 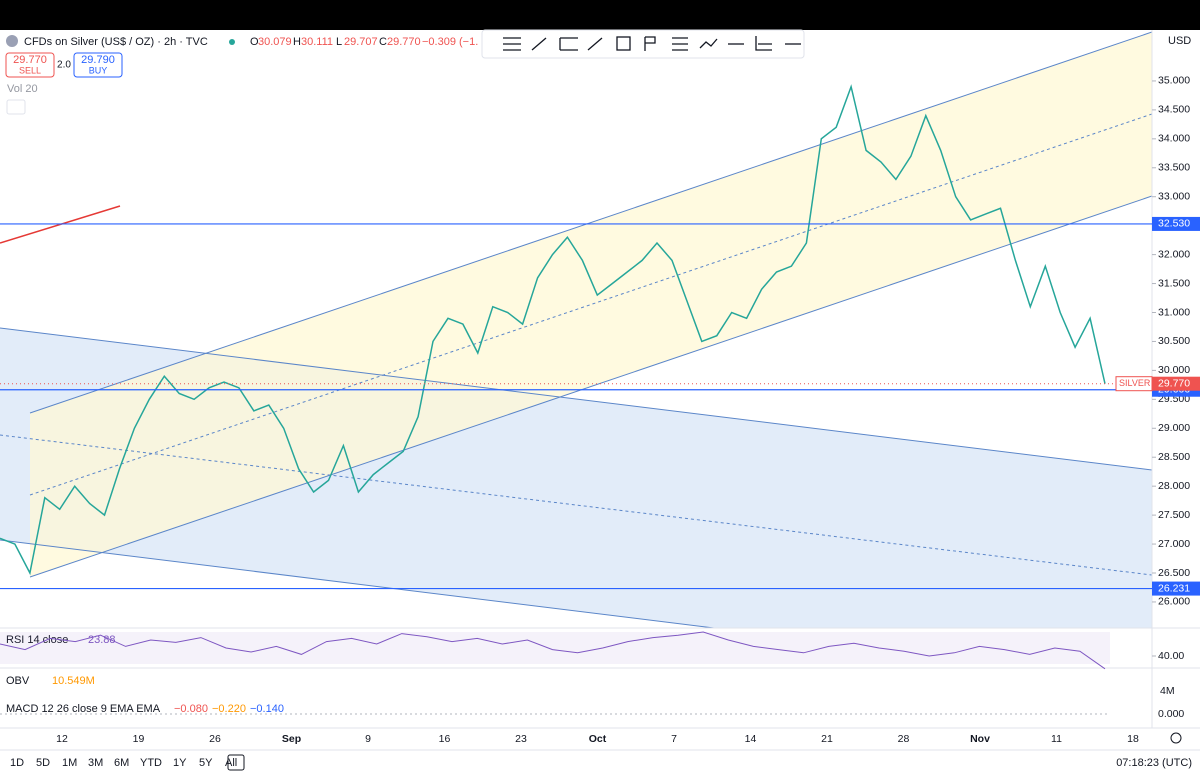 I want to click on range-button: 6M, so click(x=121, y=763).